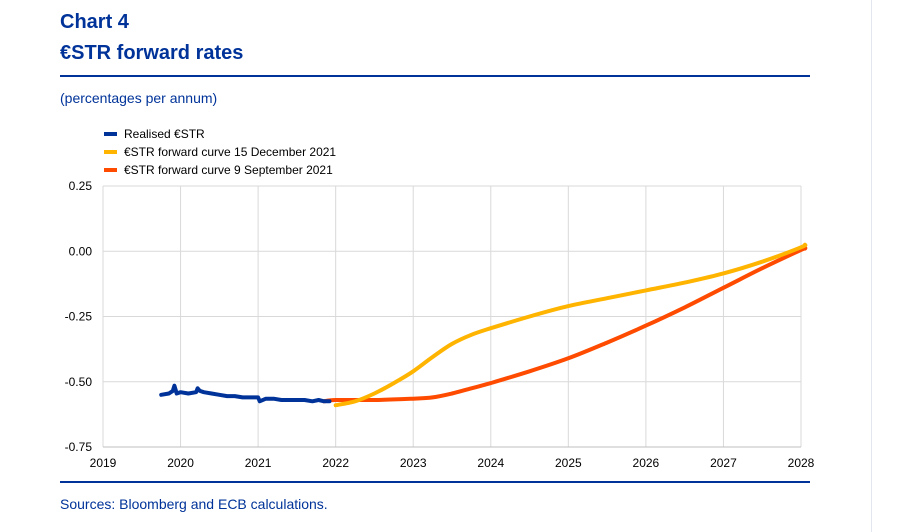 The height and width of the screenshot is (532, 898). I want to click on legend-item-september-curve-label: €STR forward curve 9 September 2021, so click(228, 170).